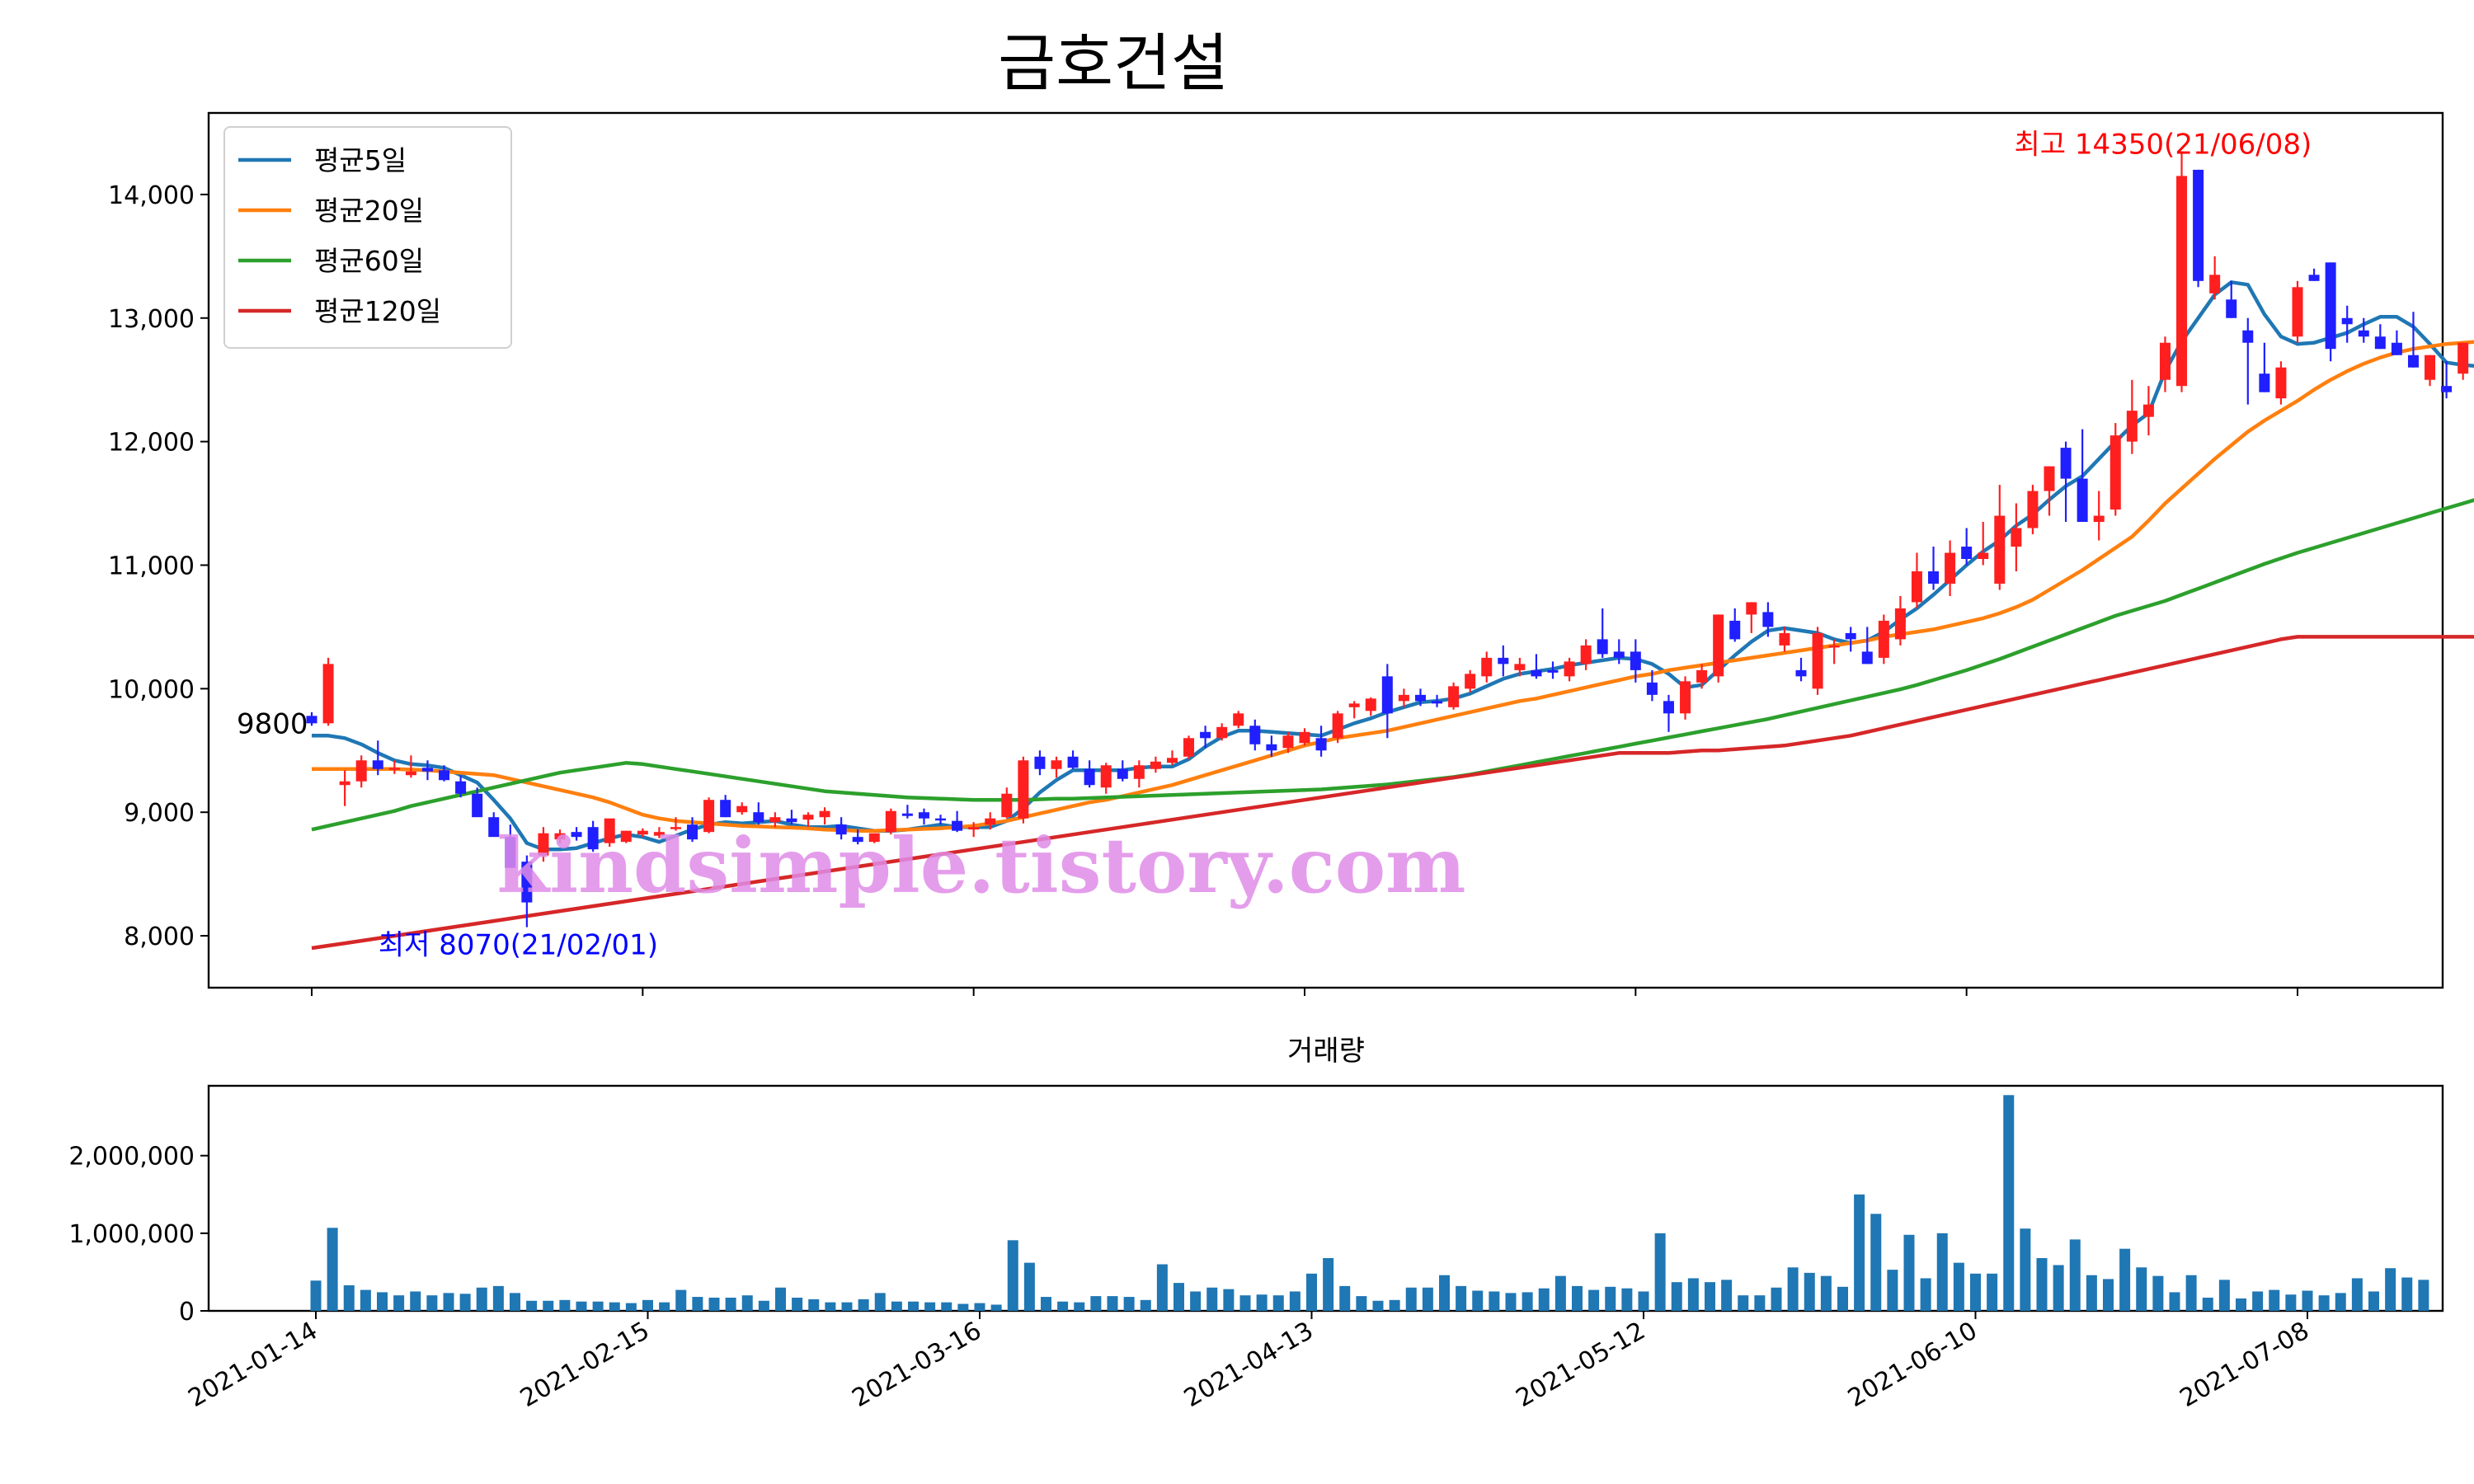 Image resolution: width=2474 pixels, height=1484 pixels. I want to click on legend-label: 평균20일, so click(369, 211).